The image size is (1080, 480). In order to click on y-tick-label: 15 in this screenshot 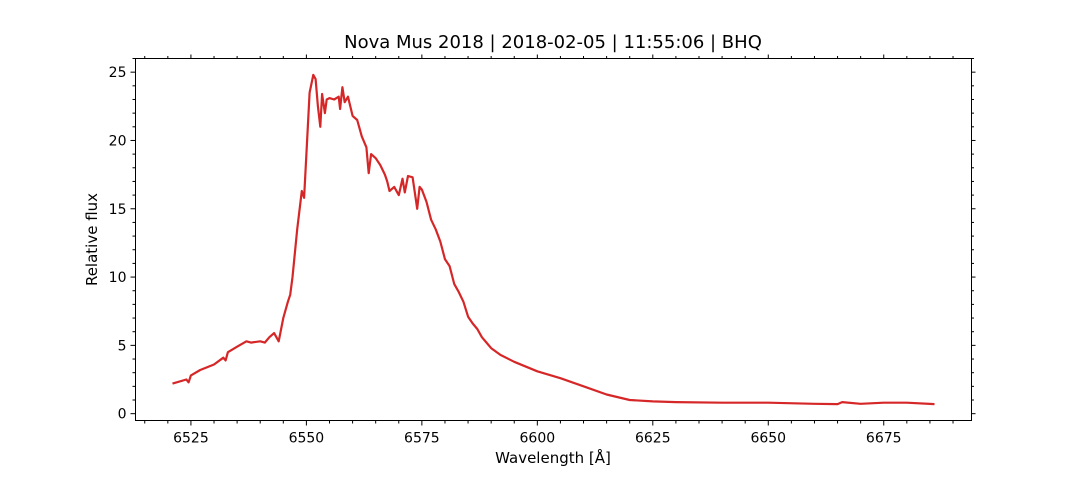, I will do `click(118, 210)`.